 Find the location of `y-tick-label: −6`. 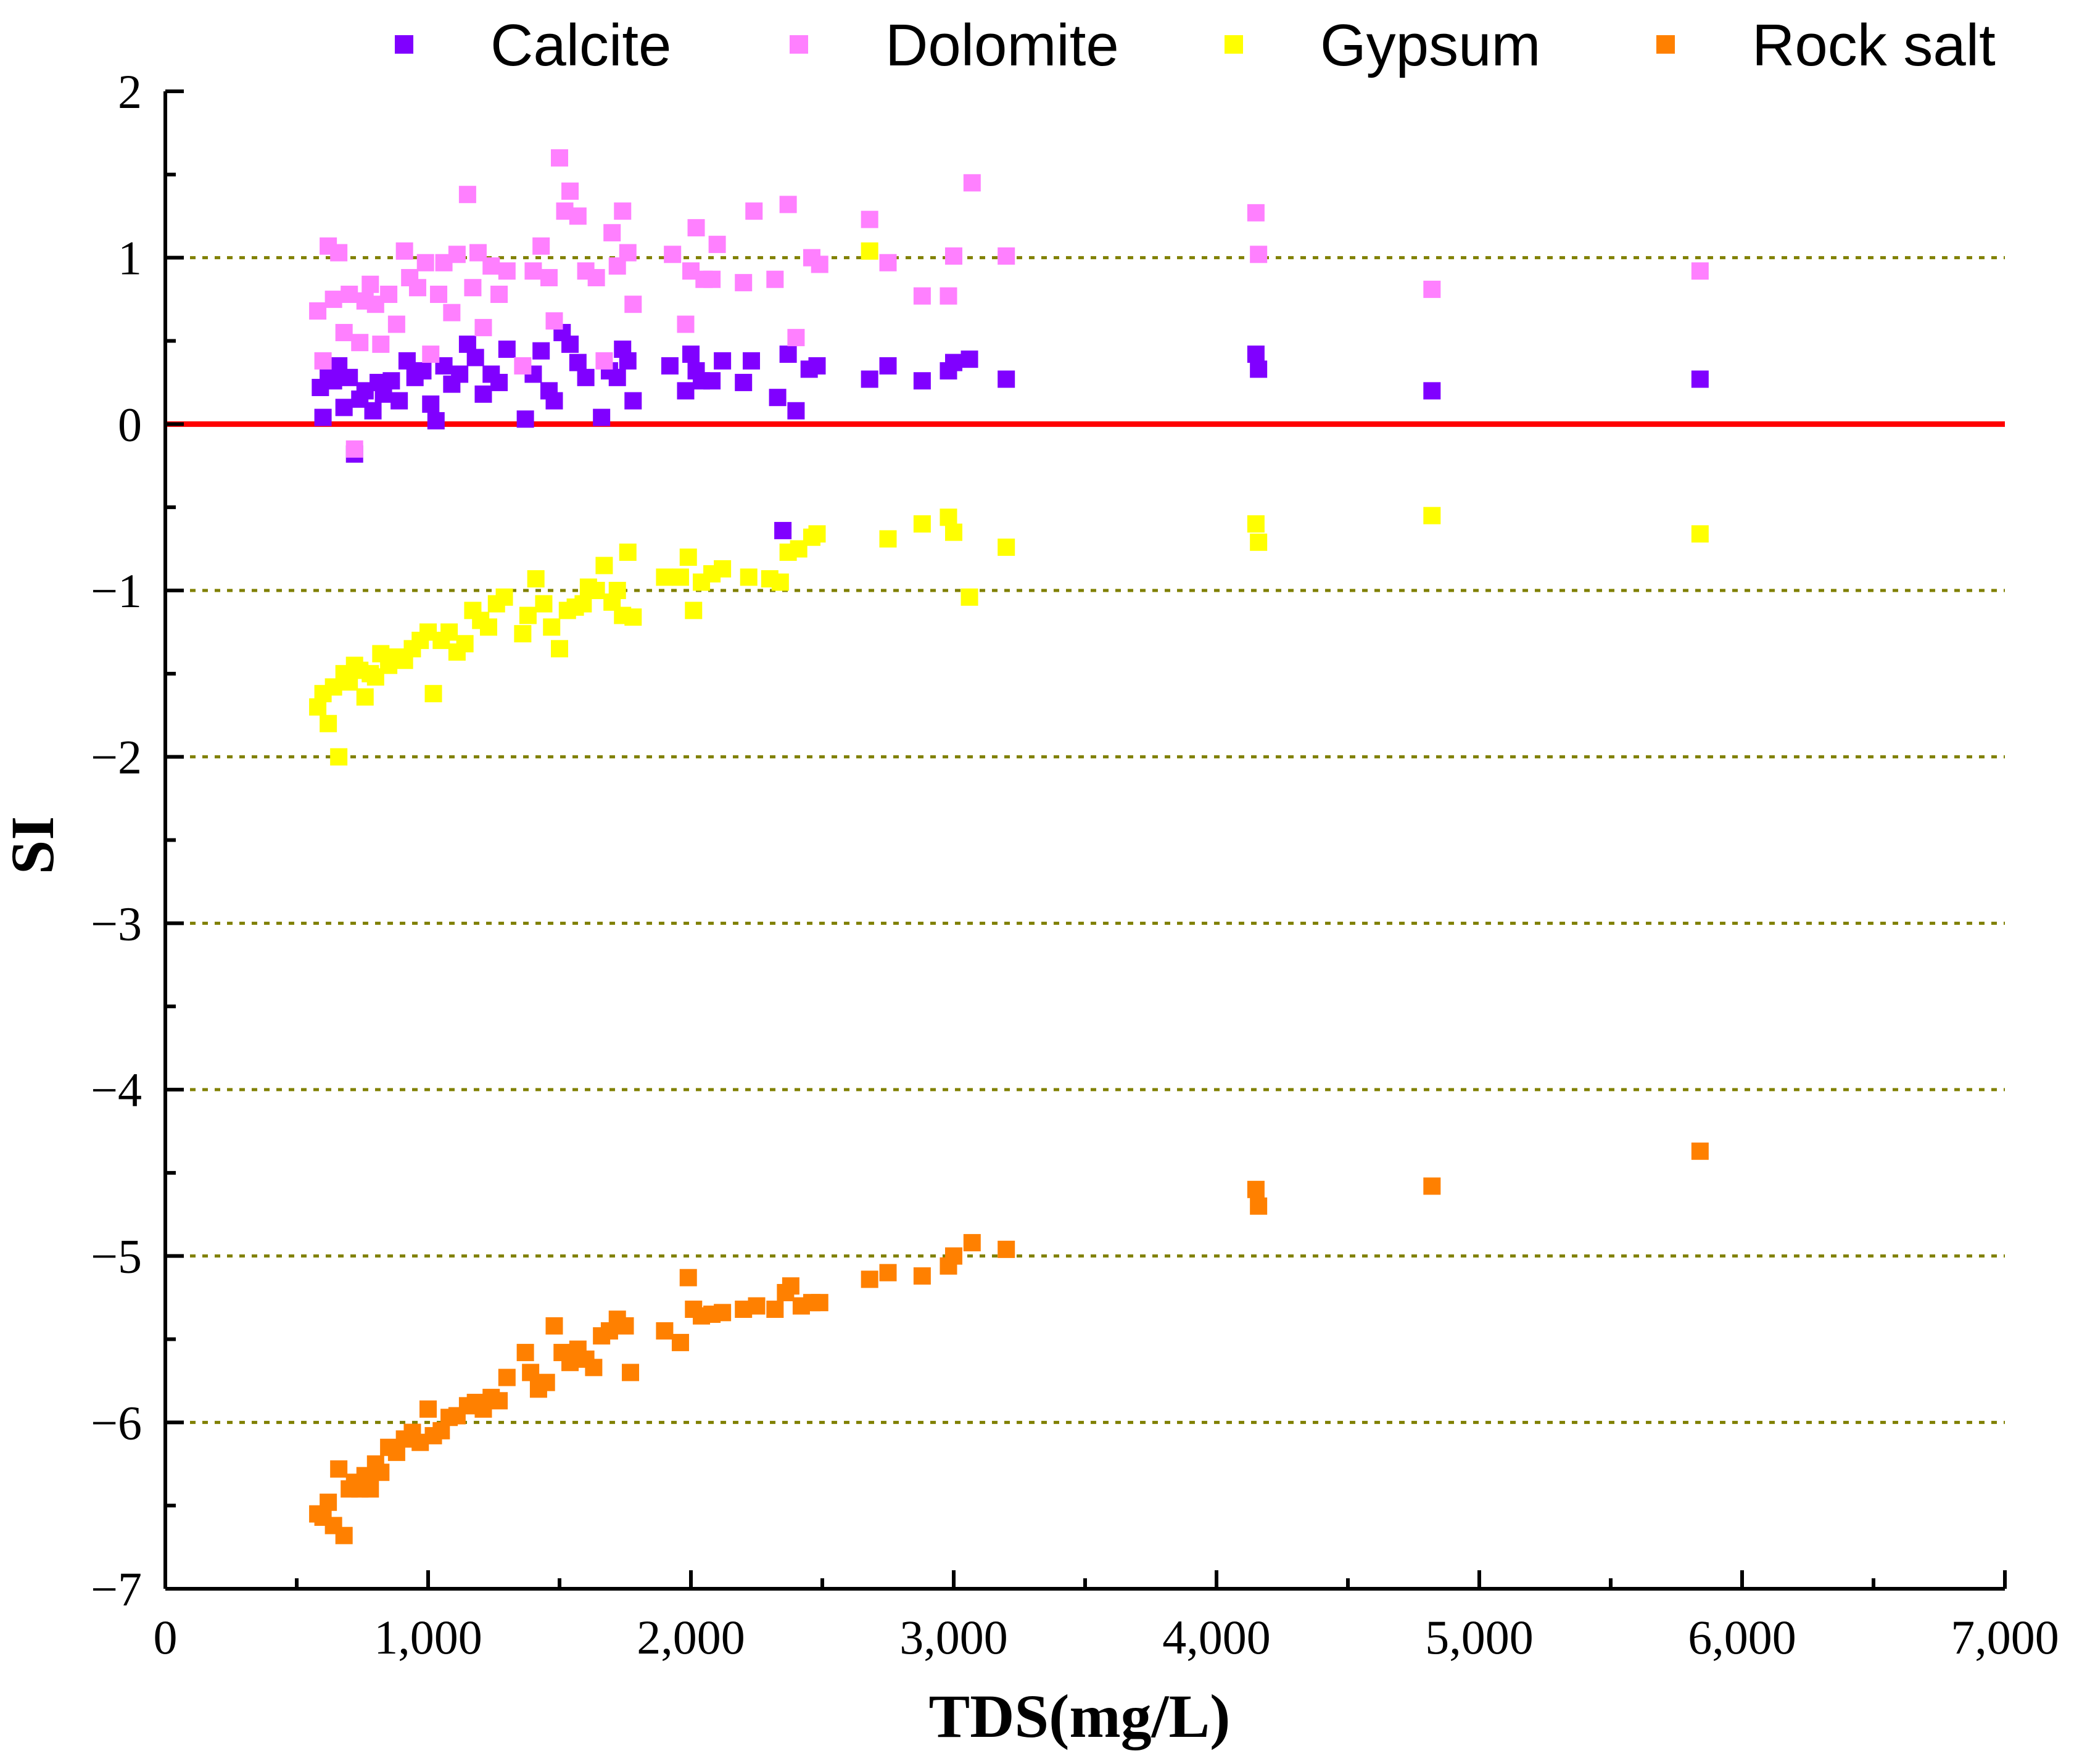

y-tick-label: −6 is located at coordinates (116, 1423).